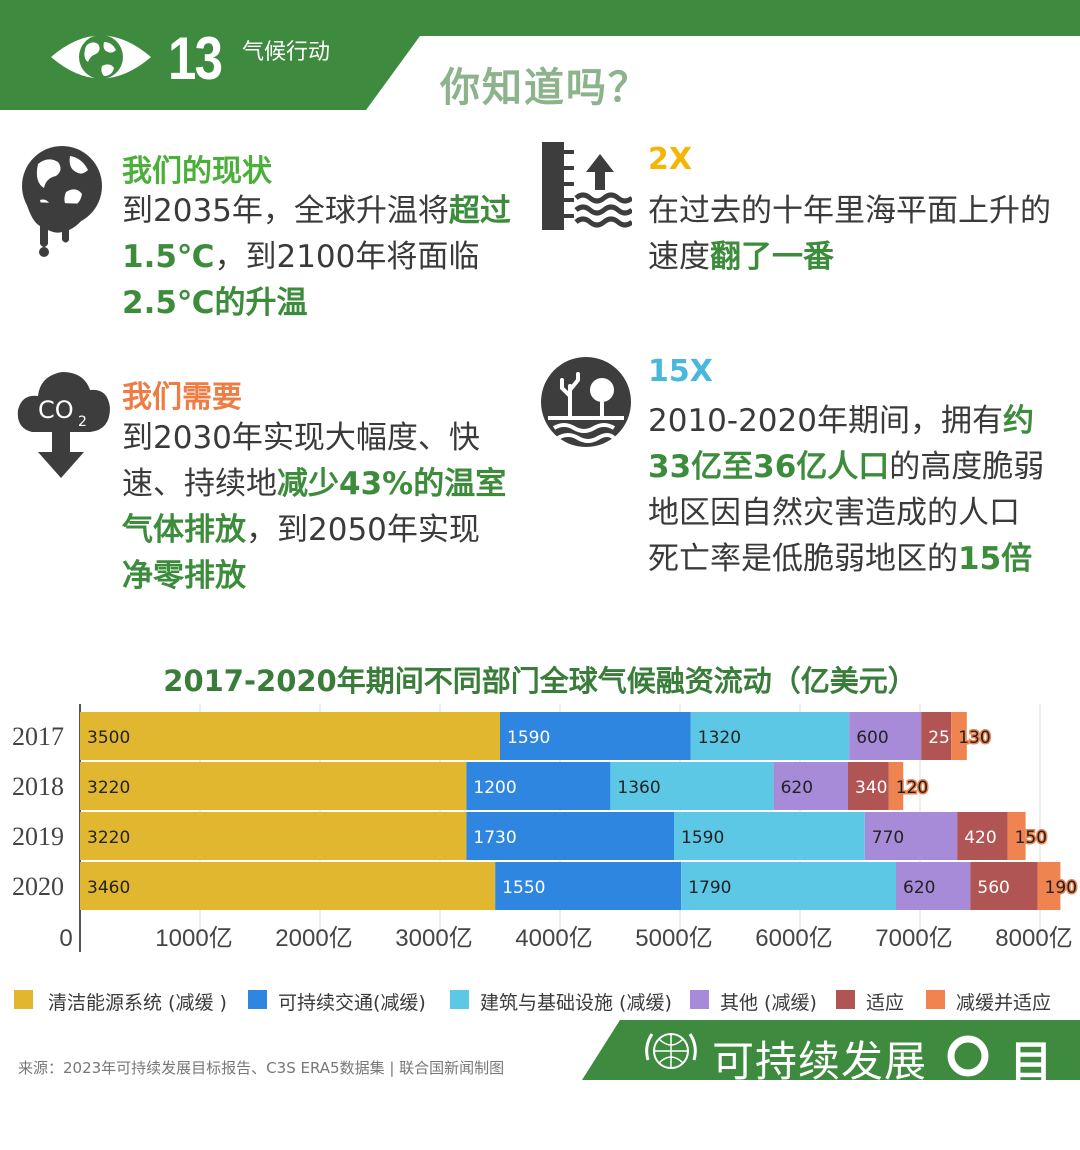 This screenshot has height=1150, width=1080. What do you see at coordinates (1061, 888) in the screenshot?
I see `data-label: 190` at bounding box center [1061, 888].